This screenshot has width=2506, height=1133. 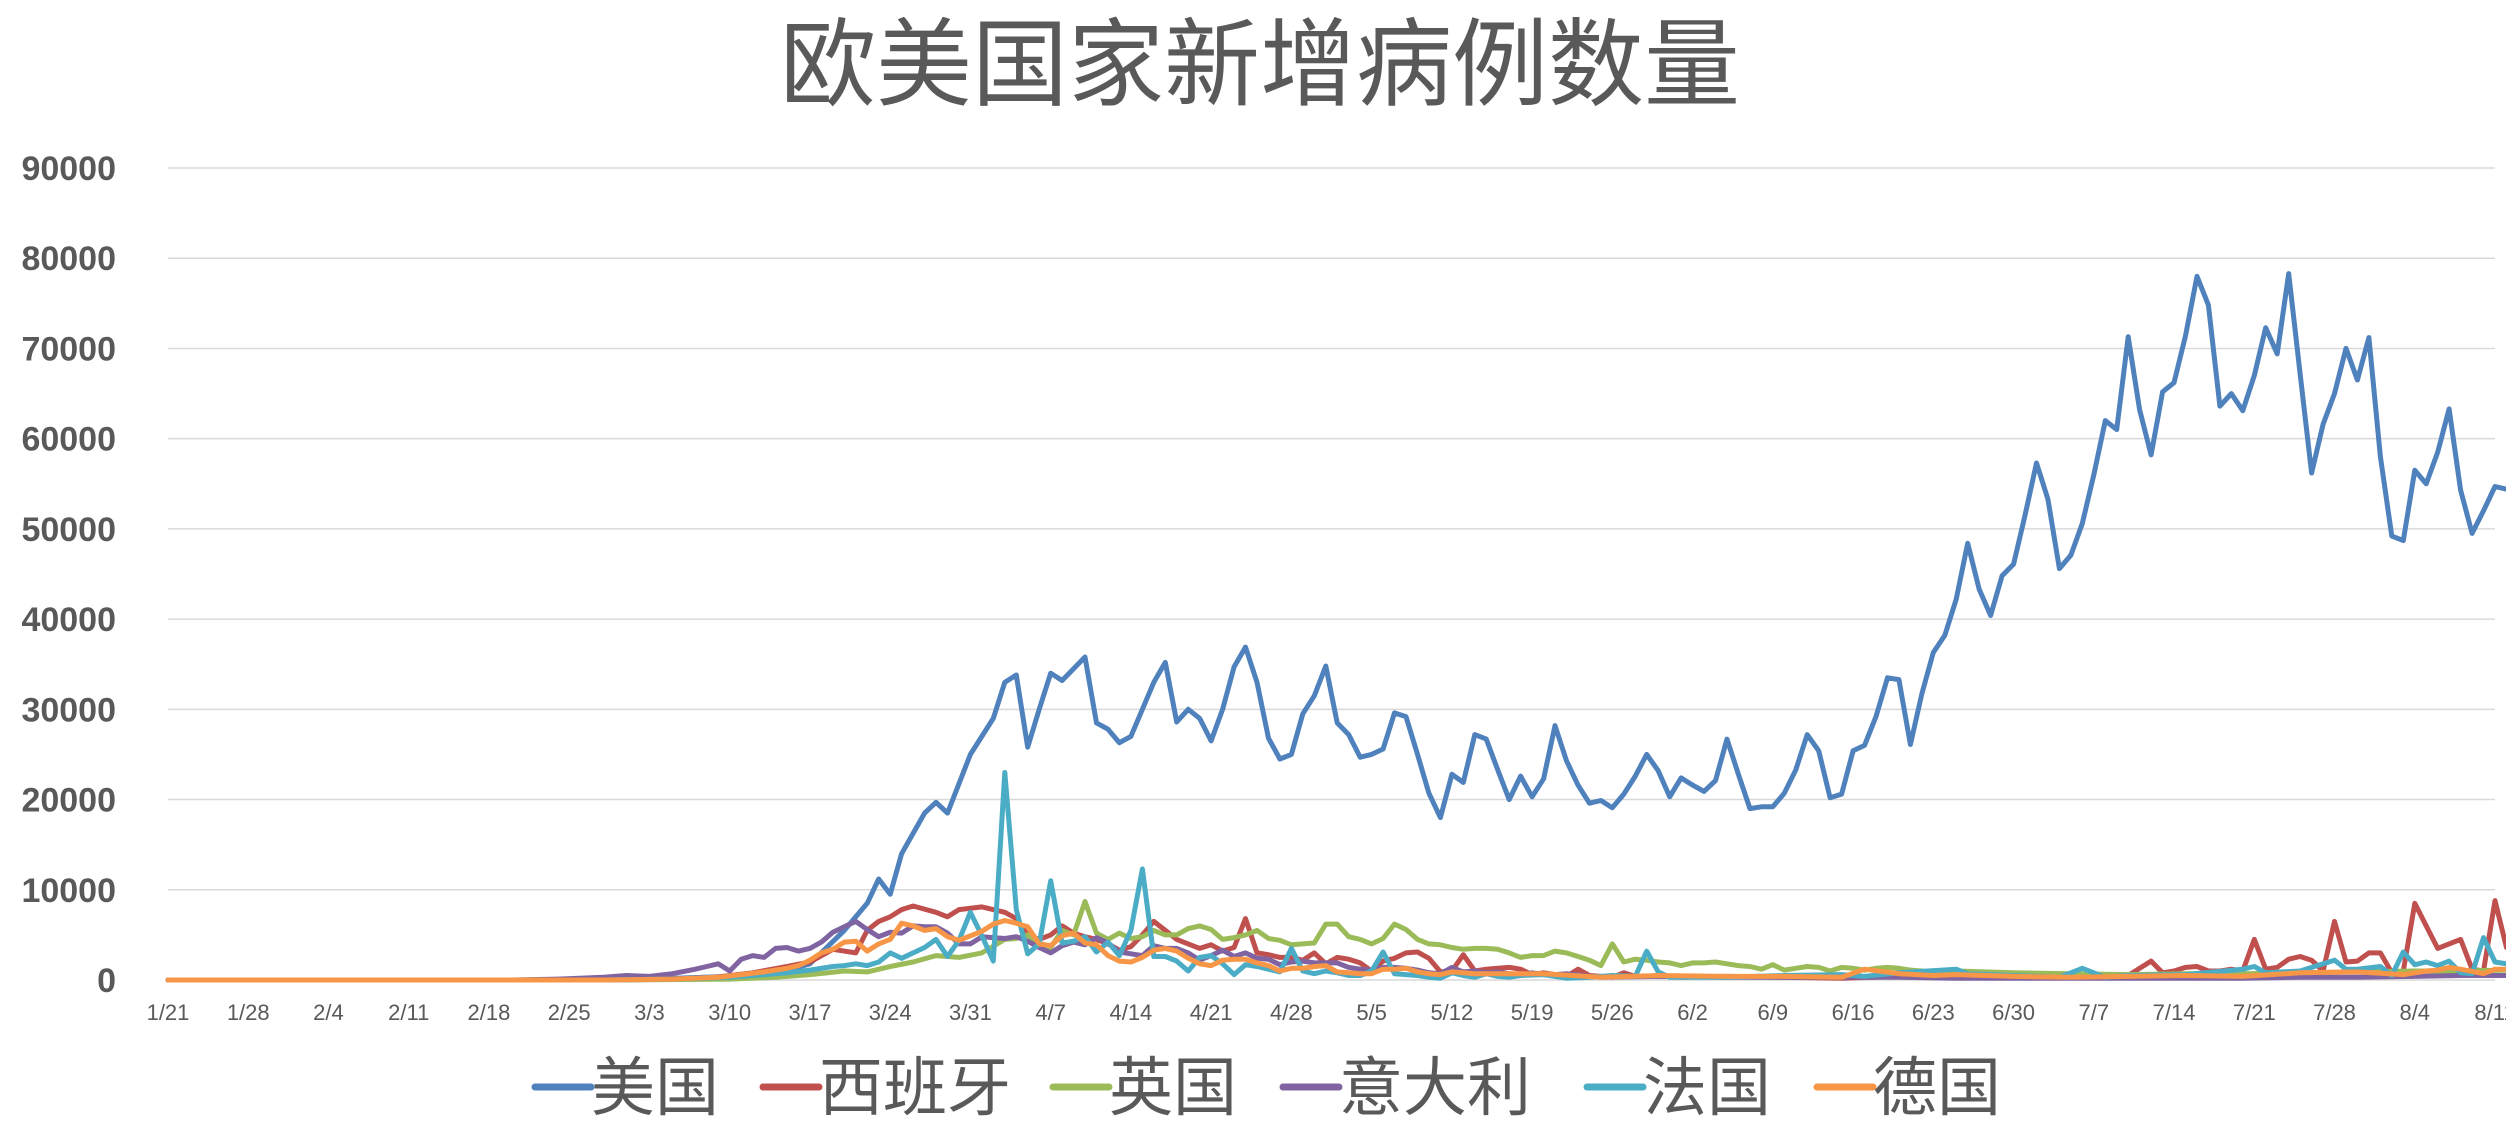 What do you see at coordinates (68, 891) in the screenshot?
I see `y-tick-label: 10000` at bounding box center [68, 891].